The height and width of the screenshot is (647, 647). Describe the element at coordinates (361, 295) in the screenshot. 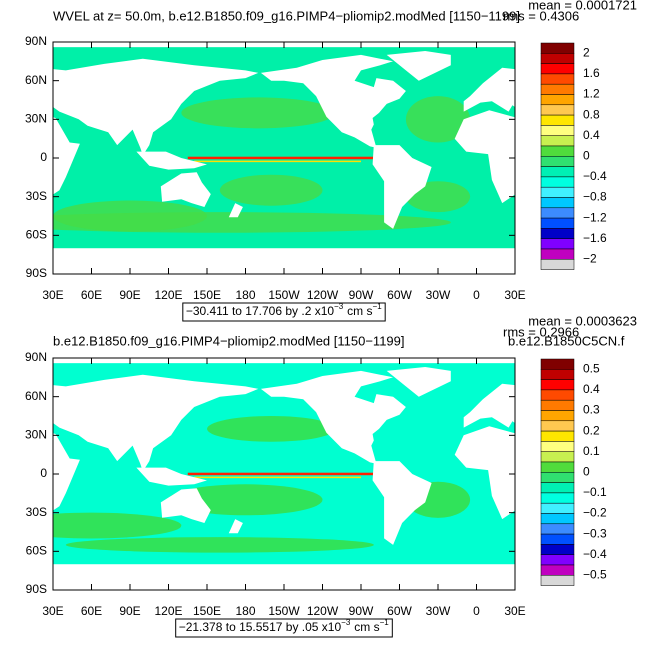

I see `lon-label: 90W` at that location.